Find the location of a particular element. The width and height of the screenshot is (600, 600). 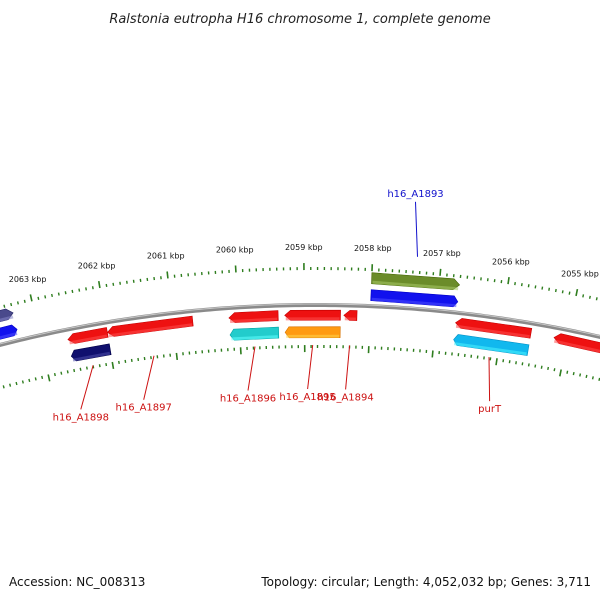

gene-label: h16_A1898 is located at coordinates (81, 417).